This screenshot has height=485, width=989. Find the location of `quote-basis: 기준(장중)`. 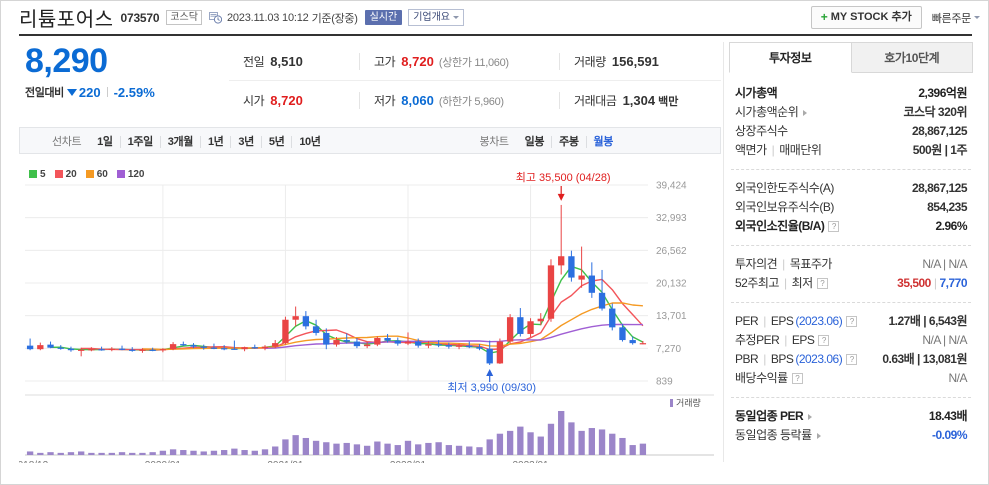

quote-basis: 기준(장중) is located at coordinates (334, 18).